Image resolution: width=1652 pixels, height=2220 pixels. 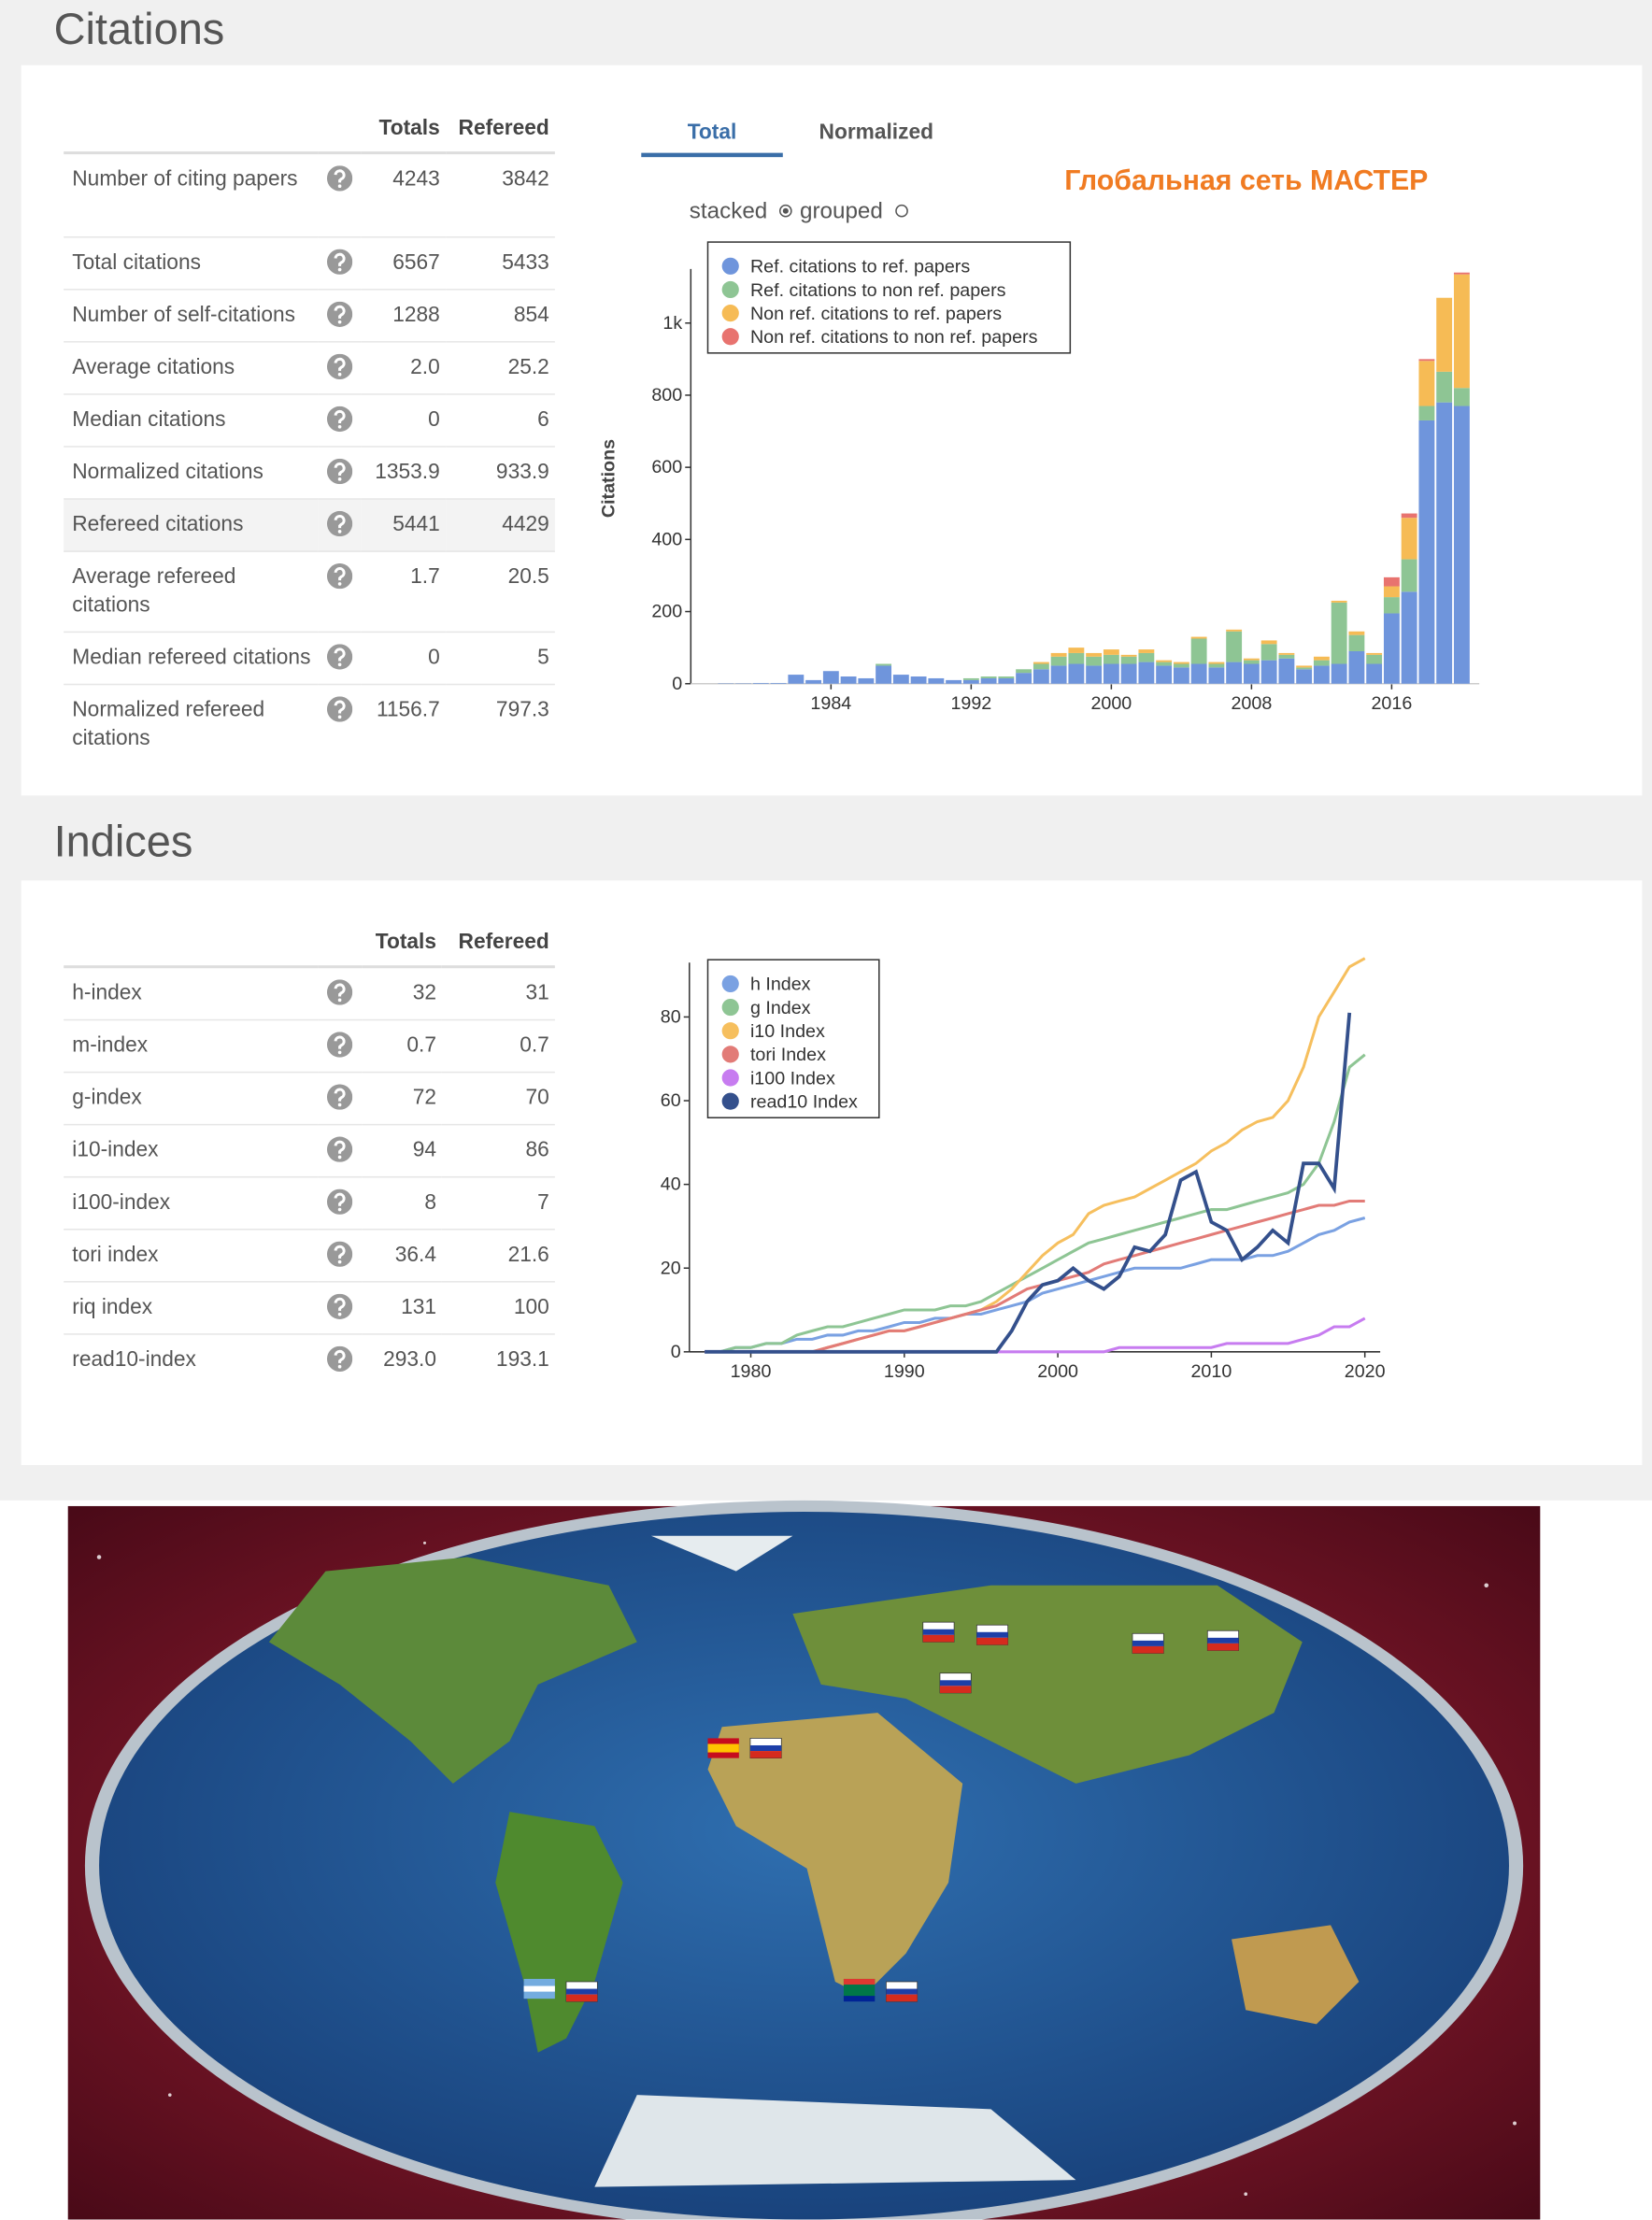 I want to click on help-glyph, so click(x=340, y=259).